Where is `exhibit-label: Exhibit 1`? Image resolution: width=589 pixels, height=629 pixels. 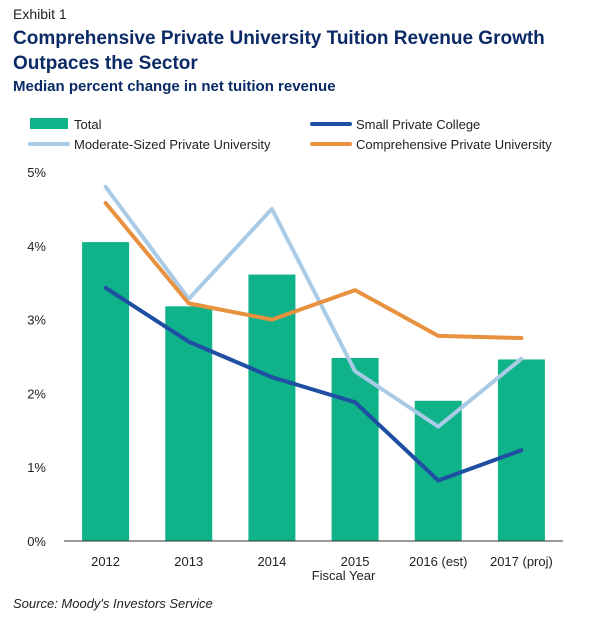 exhibit-label: Exhibit 1 is located at coordinates (40, 14).